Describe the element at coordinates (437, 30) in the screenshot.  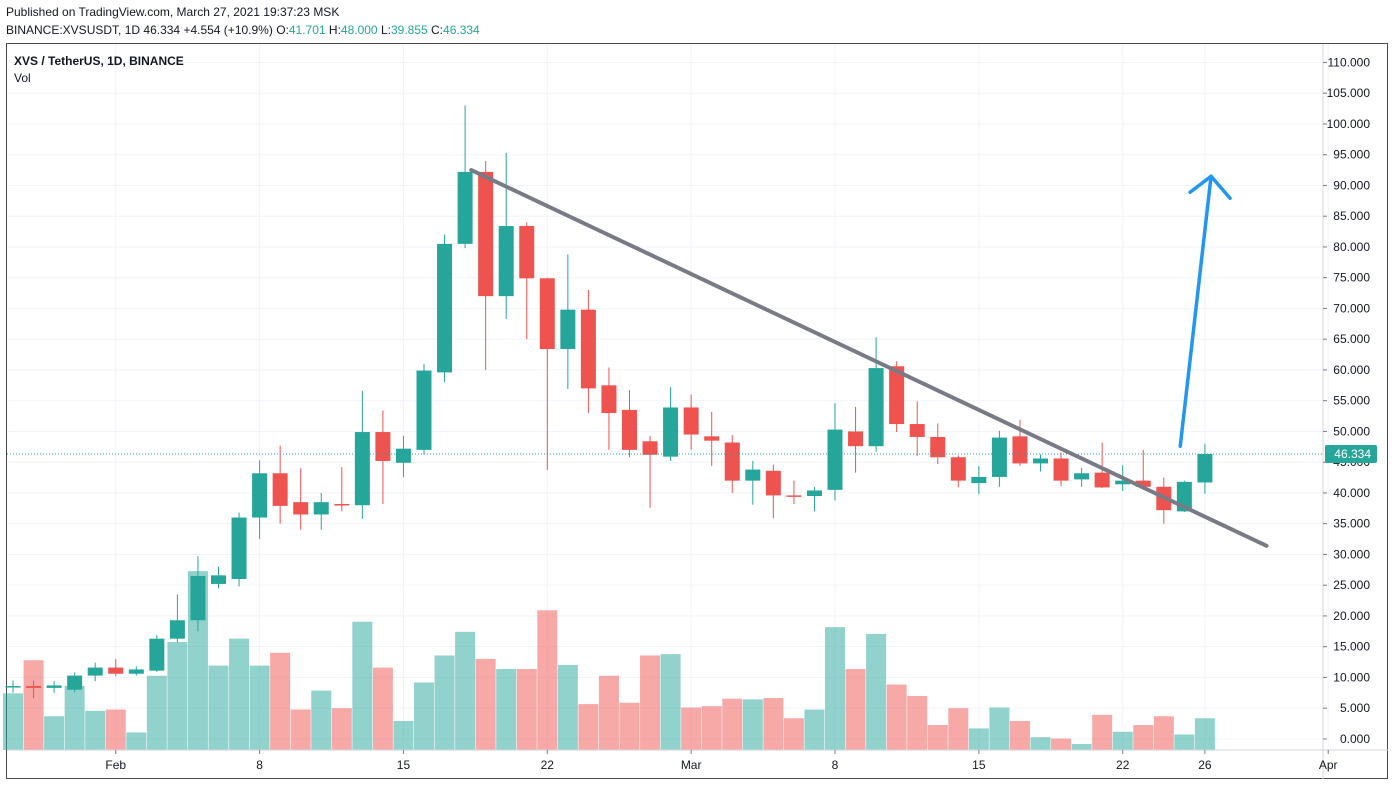
I see `close-label: C:` at that location.